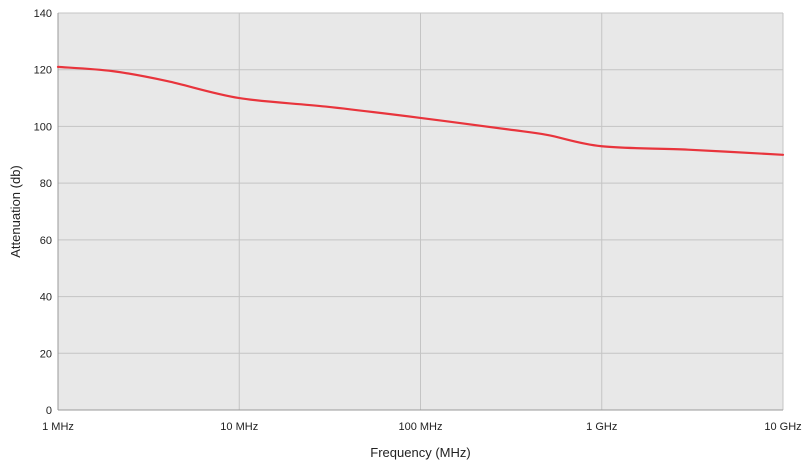  What do you see at coordinates (43, 14) in the screenshot?
I see `y-tick-label: 140` at bounding box center [43, 14].